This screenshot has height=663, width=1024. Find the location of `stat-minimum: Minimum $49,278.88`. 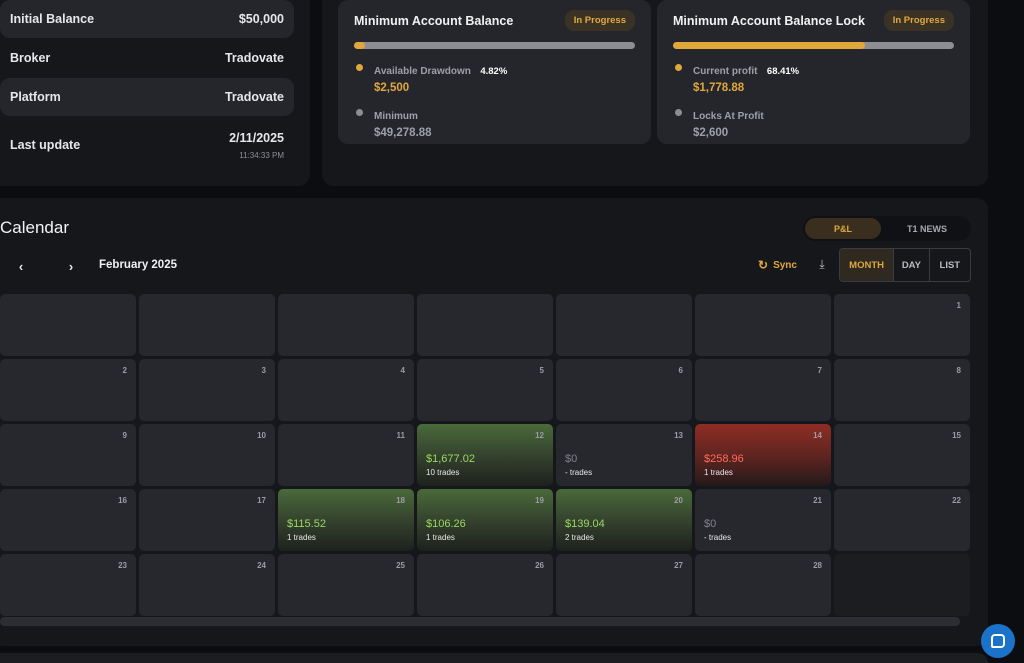

stat-minimum: Minimum $49,278.88 is located at coordinates (494, 122).